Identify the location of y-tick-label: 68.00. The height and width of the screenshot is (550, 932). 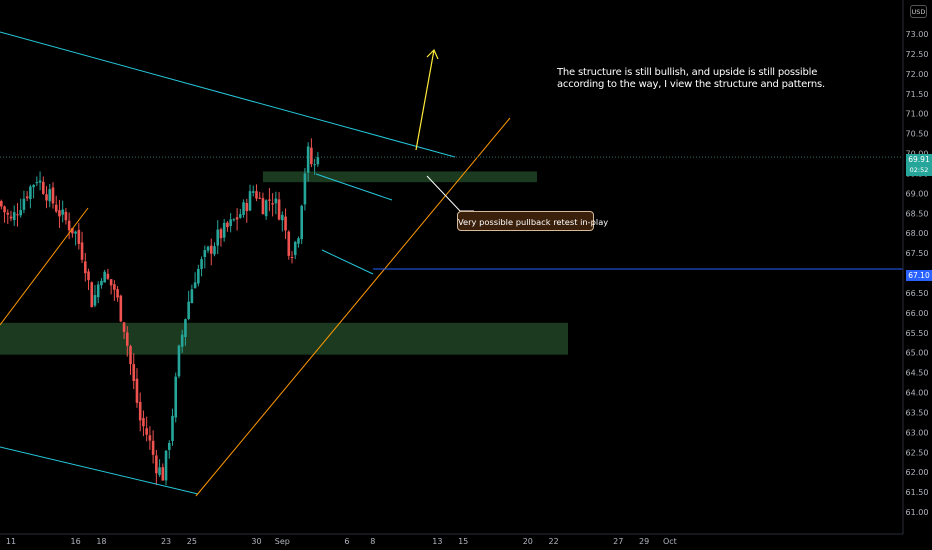
(917, 233).